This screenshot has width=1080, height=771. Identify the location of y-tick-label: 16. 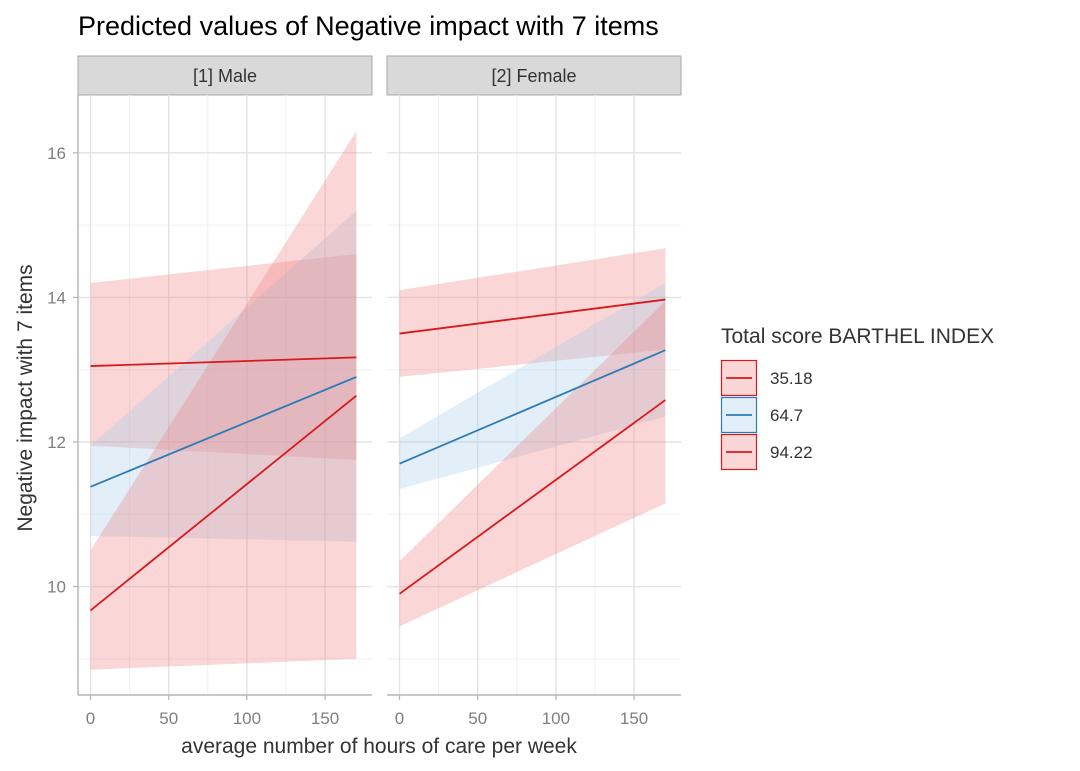
(56, 153).